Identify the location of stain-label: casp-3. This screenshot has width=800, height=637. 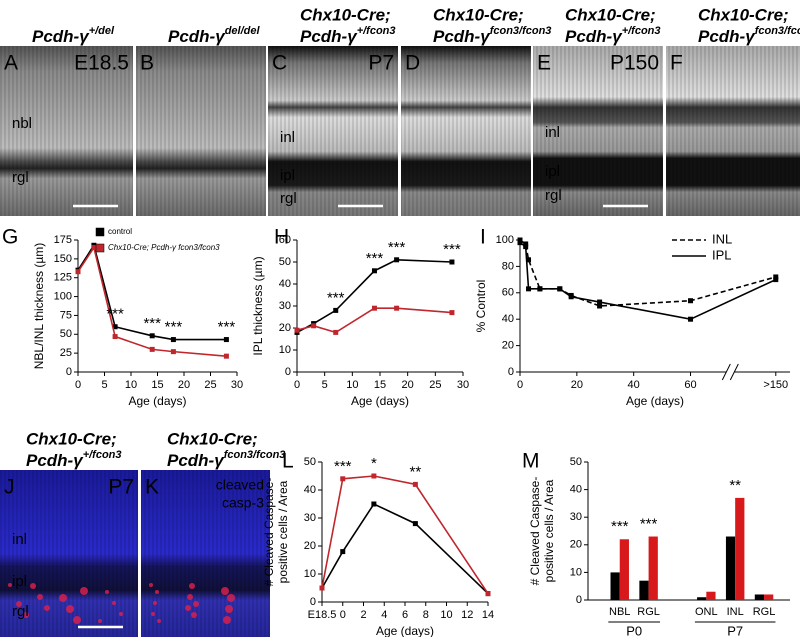
(243, 503).